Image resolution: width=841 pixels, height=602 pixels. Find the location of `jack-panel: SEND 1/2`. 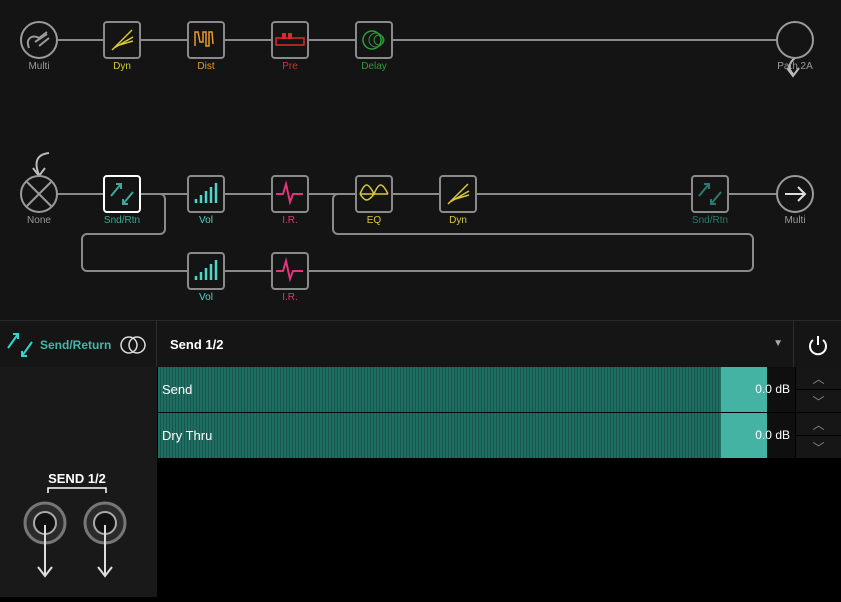

jack-panel: SEND 1/2 is located at coordinates (78, 482).